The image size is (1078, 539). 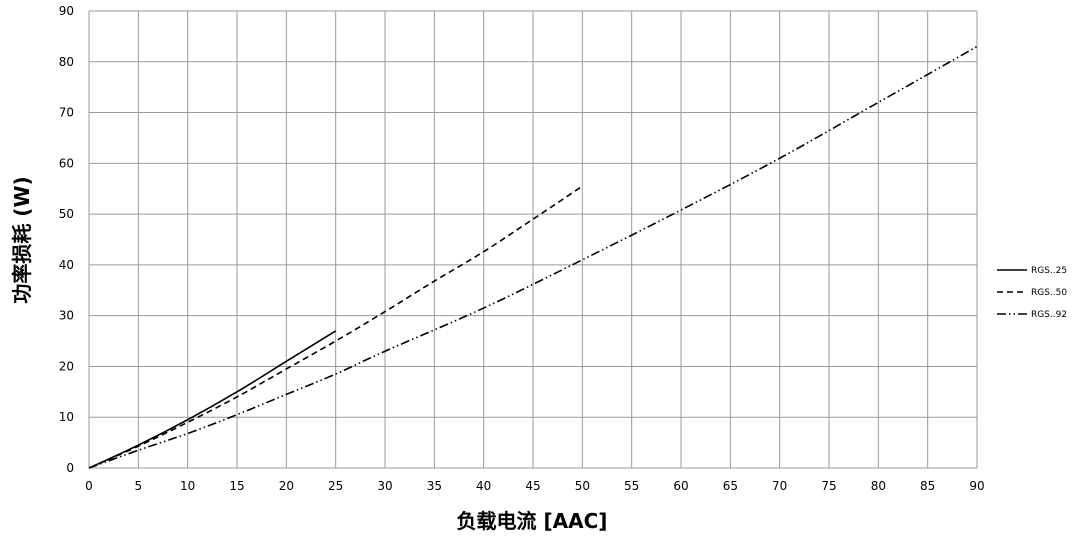 I want to click on x-tick-label: 65, so click(x=730, y=486).